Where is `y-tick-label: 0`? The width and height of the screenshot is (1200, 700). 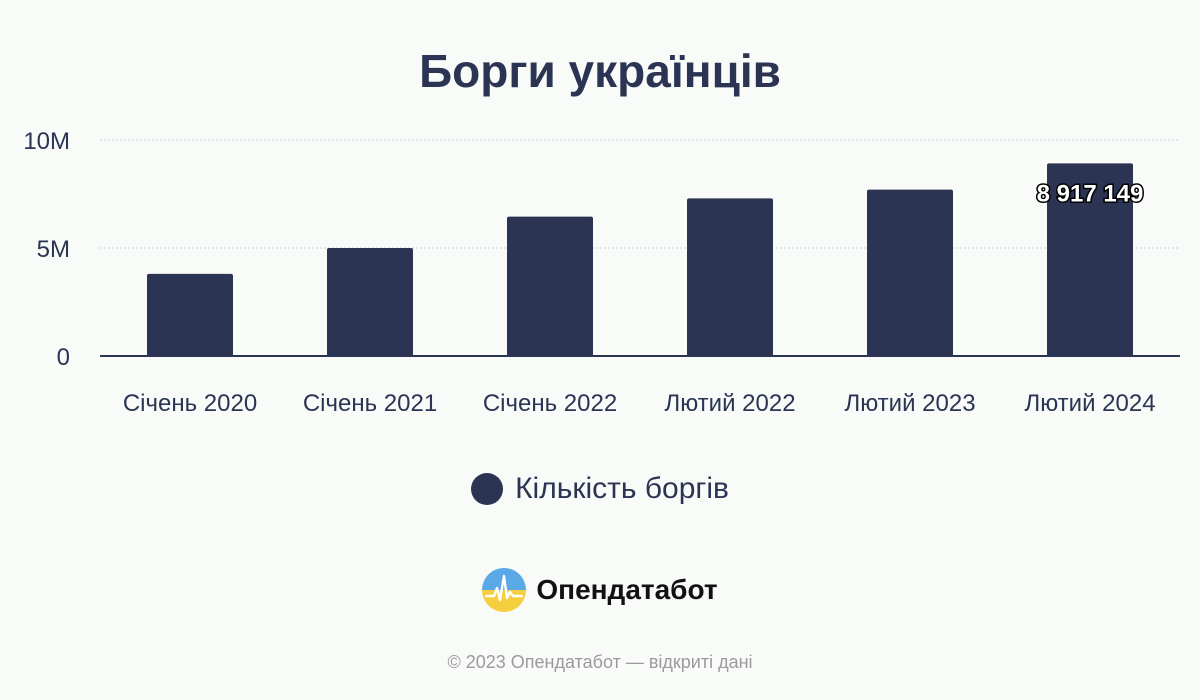 y-tick-label: 0 is located at coordinates (63, 357).